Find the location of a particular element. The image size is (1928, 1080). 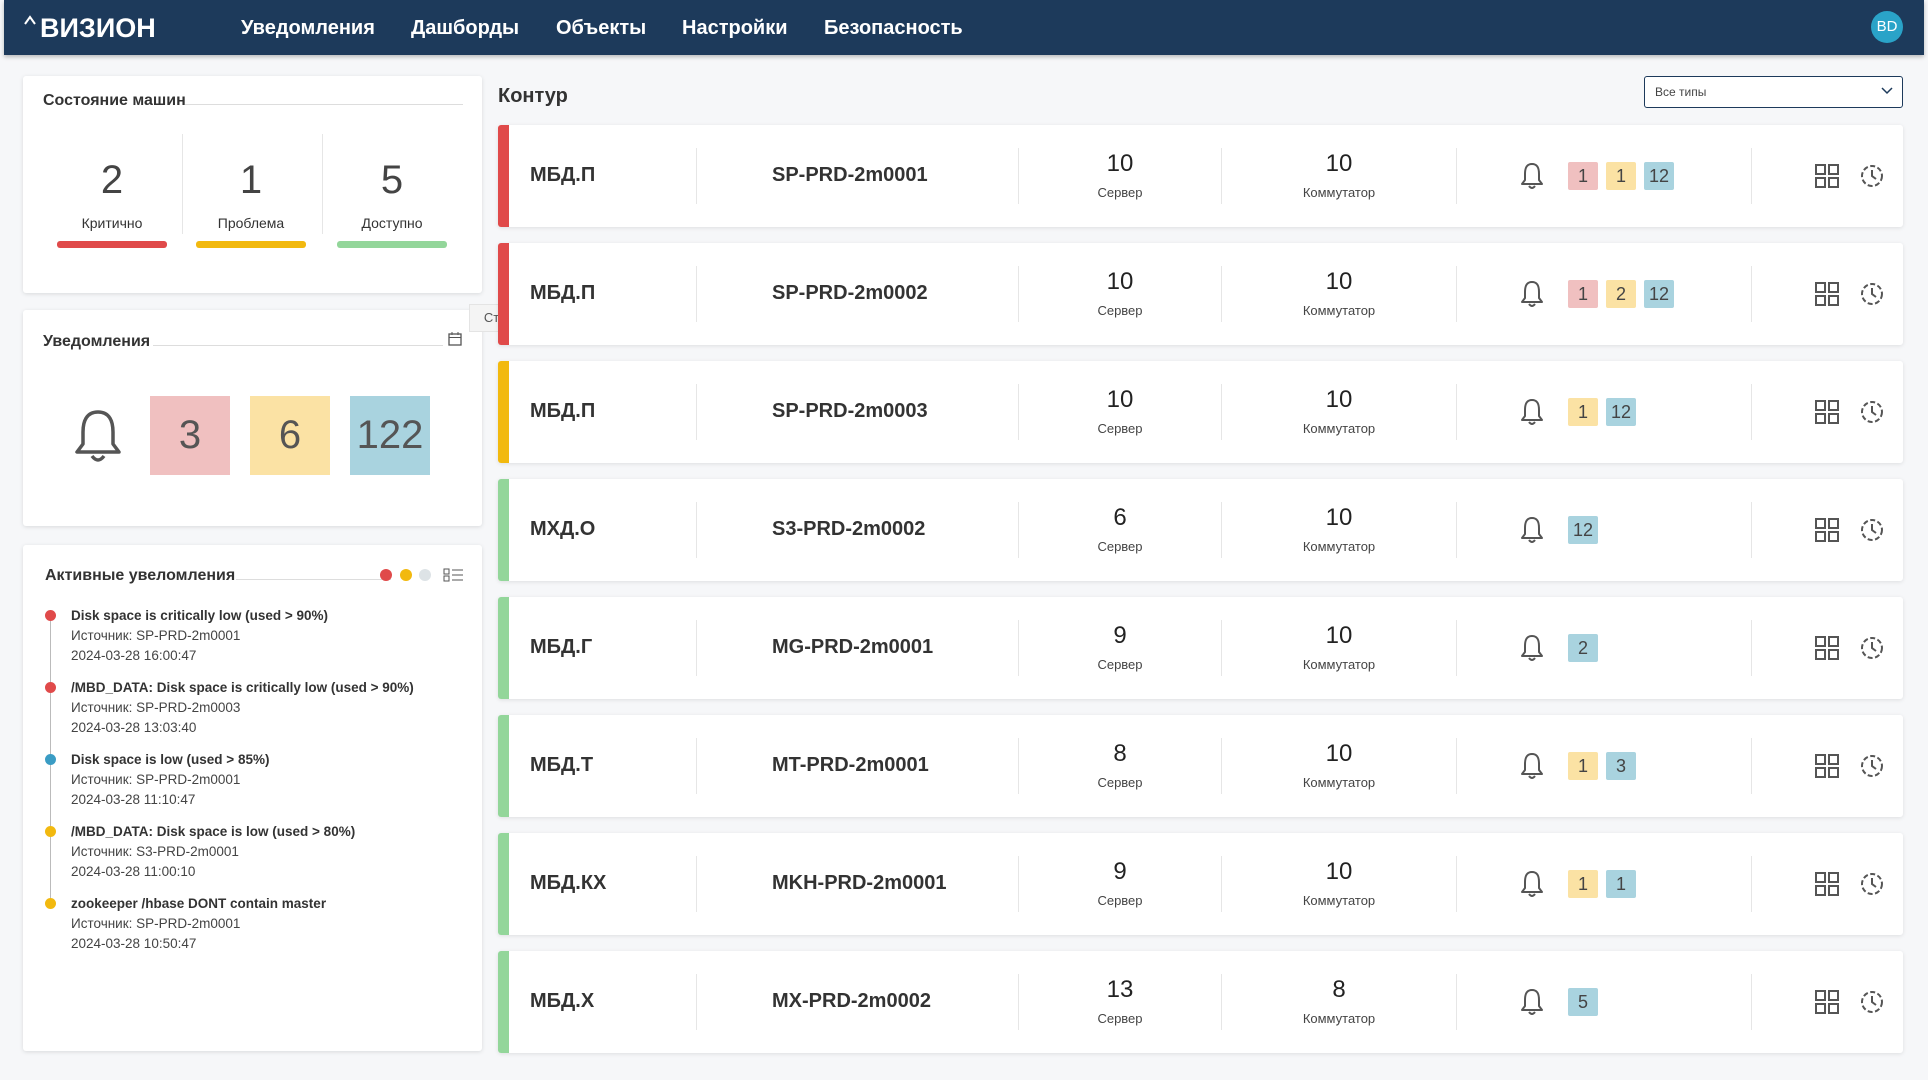

badge: 1 is located at coordinates (1583, 176).